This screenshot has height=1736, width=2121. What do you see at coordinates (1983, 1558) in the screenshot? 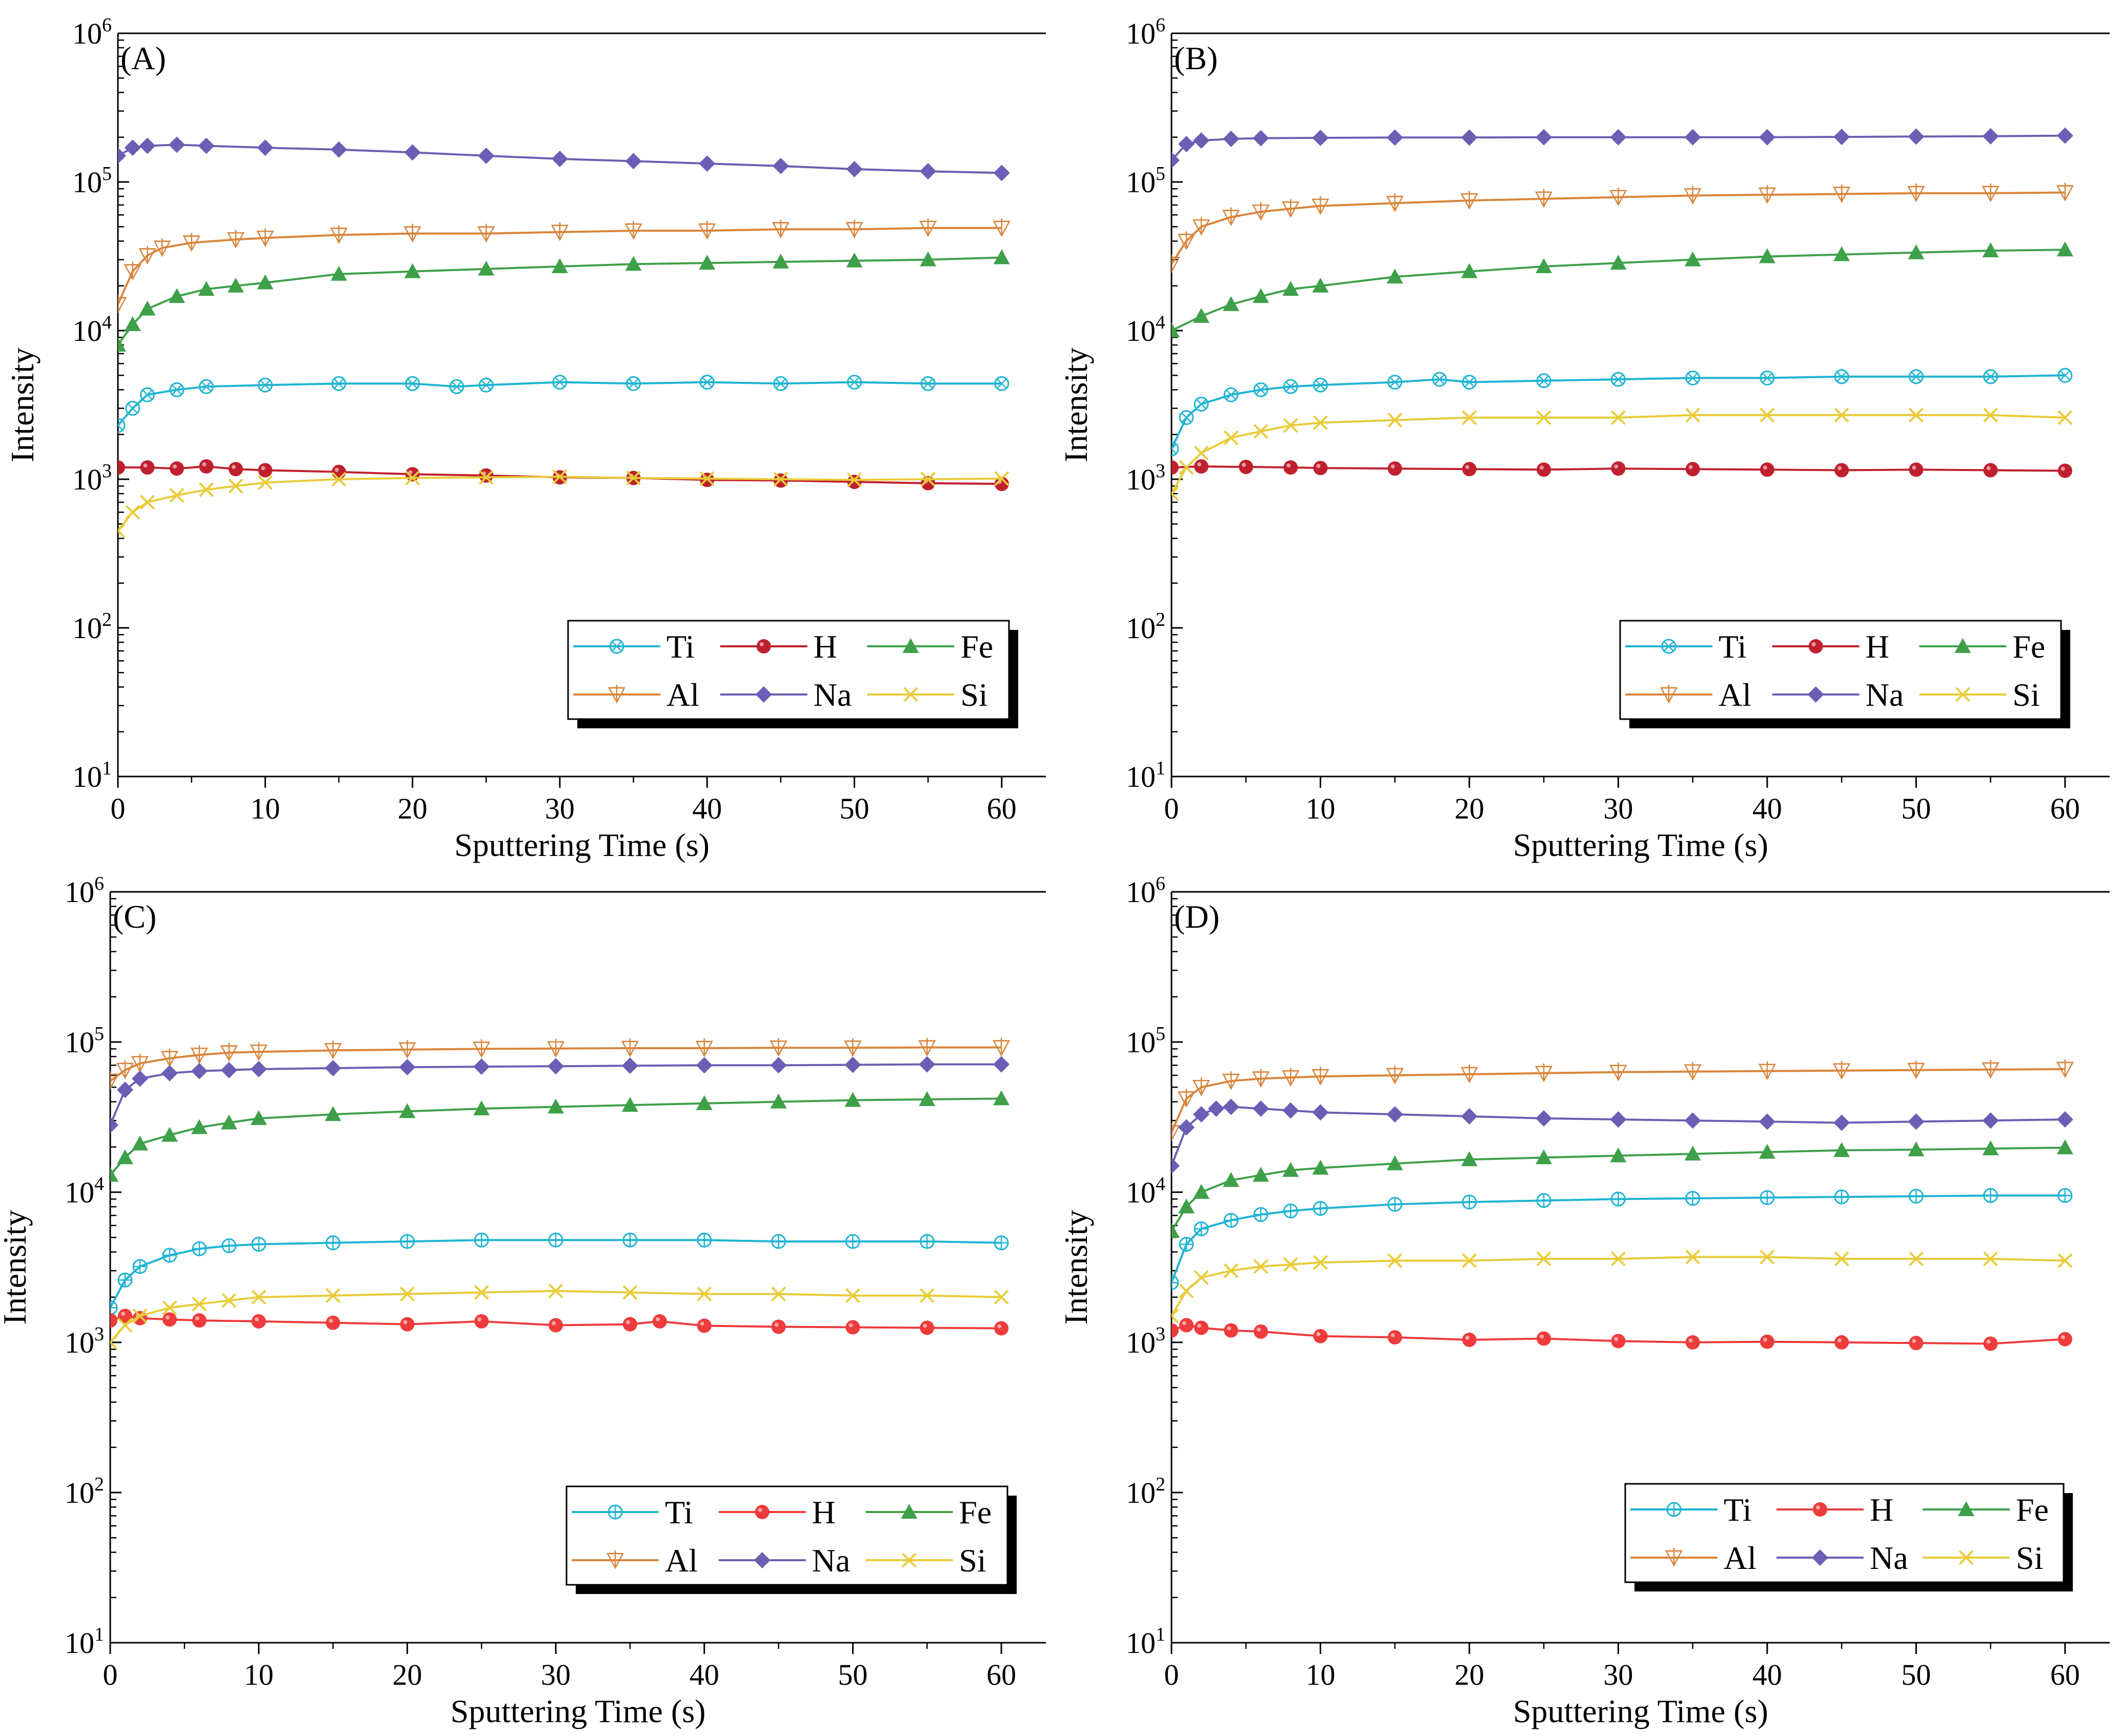
I see `legend-item-si: Si` at bounding box center [1983, 1558].